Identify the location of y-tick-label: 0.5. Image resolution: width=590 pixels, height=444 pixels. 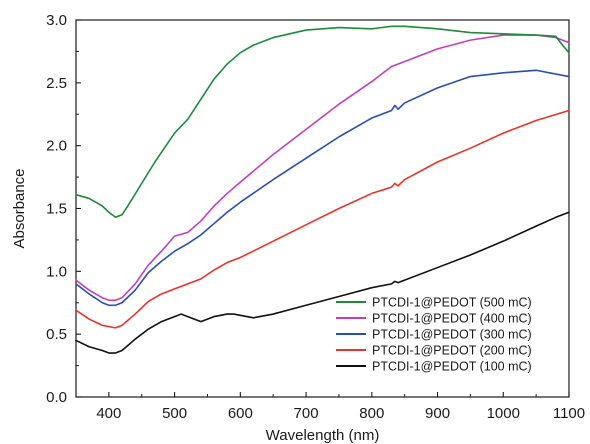
(56, 334).